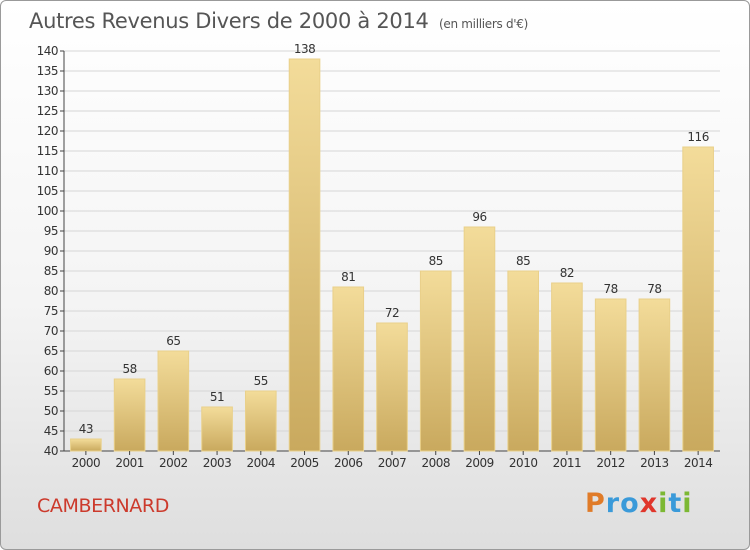  What do you see at coordinates (261, 381) in the screenshot?
I see `bar-value-label: 55` at bounding box center [261, 381].